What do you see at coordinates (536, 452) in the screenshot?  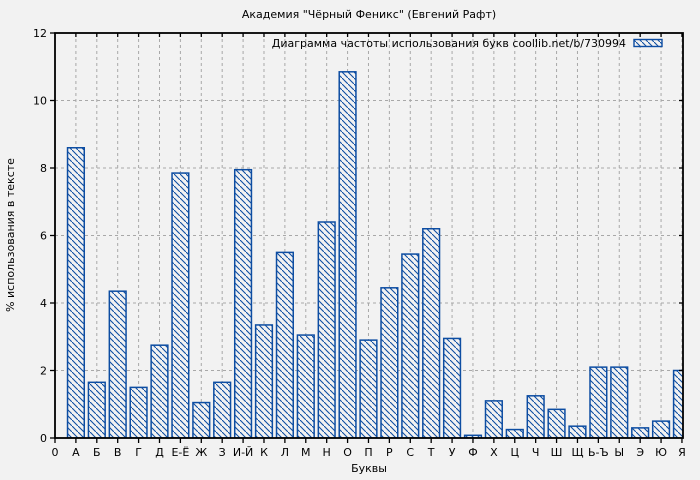 I see `x-tick-label: Ч` at bounding box center [536, 452].